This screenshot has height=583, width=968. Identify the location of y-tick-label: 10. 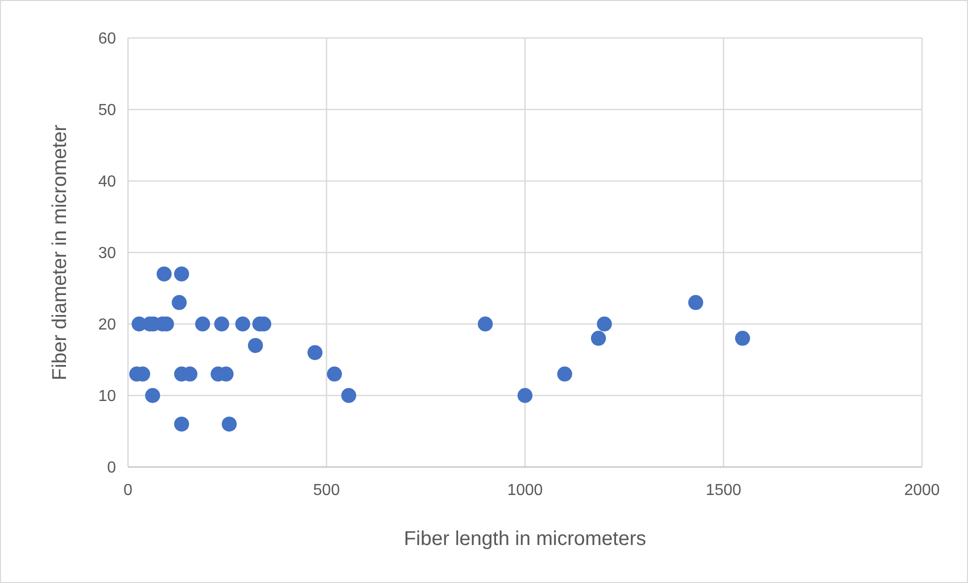
(107, 397).